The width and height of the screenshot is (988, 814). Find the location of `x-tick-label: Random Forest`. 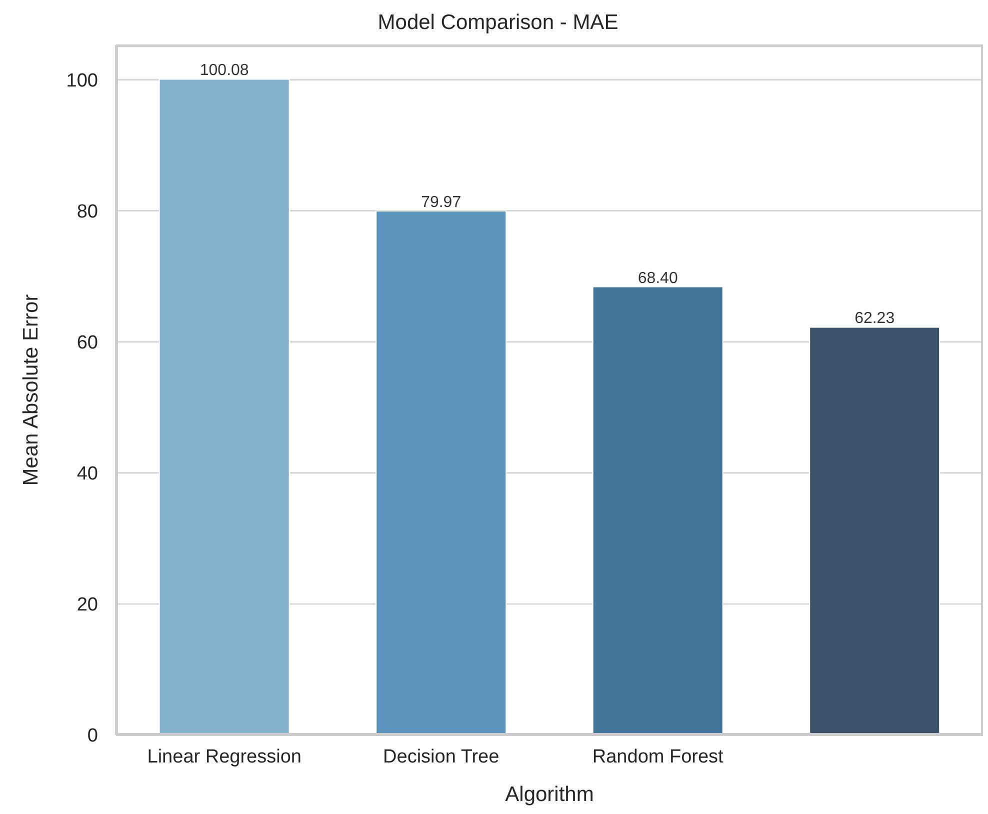

x-tick-label: Random Forest is located at coordinates (658, 757).